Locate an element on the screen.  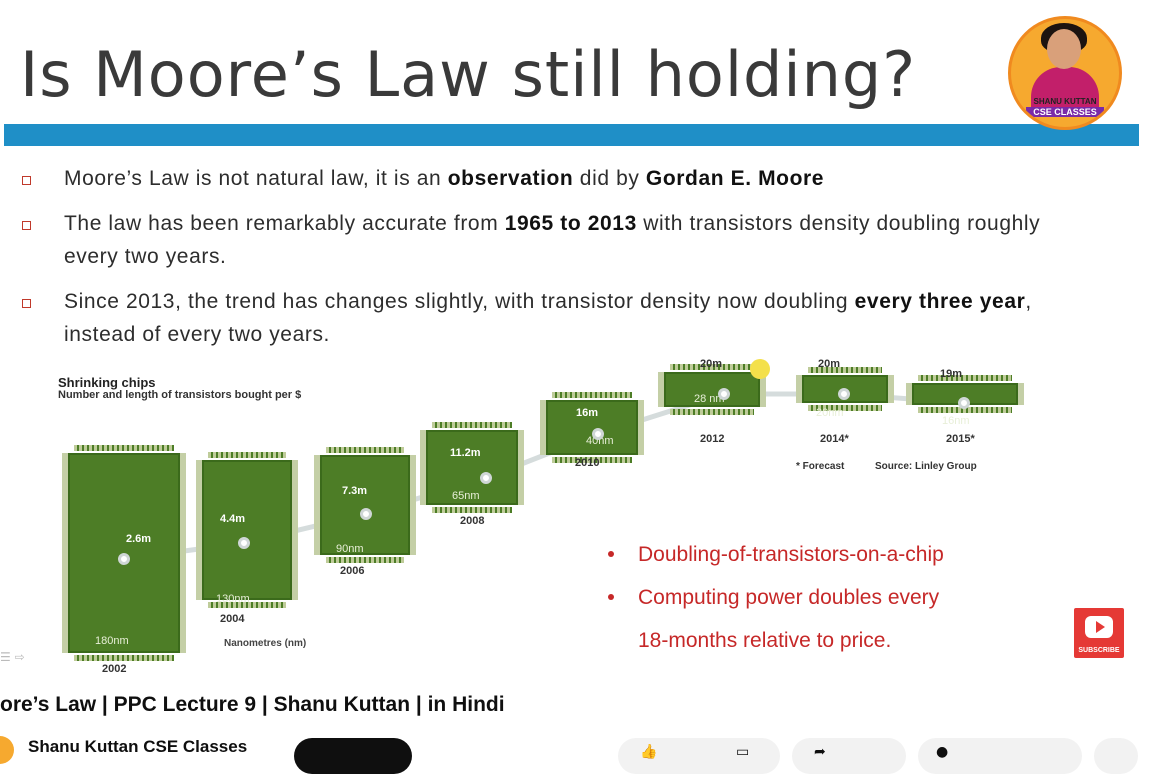
transistor-count-label: 16m is located at coordinates (587, 413).